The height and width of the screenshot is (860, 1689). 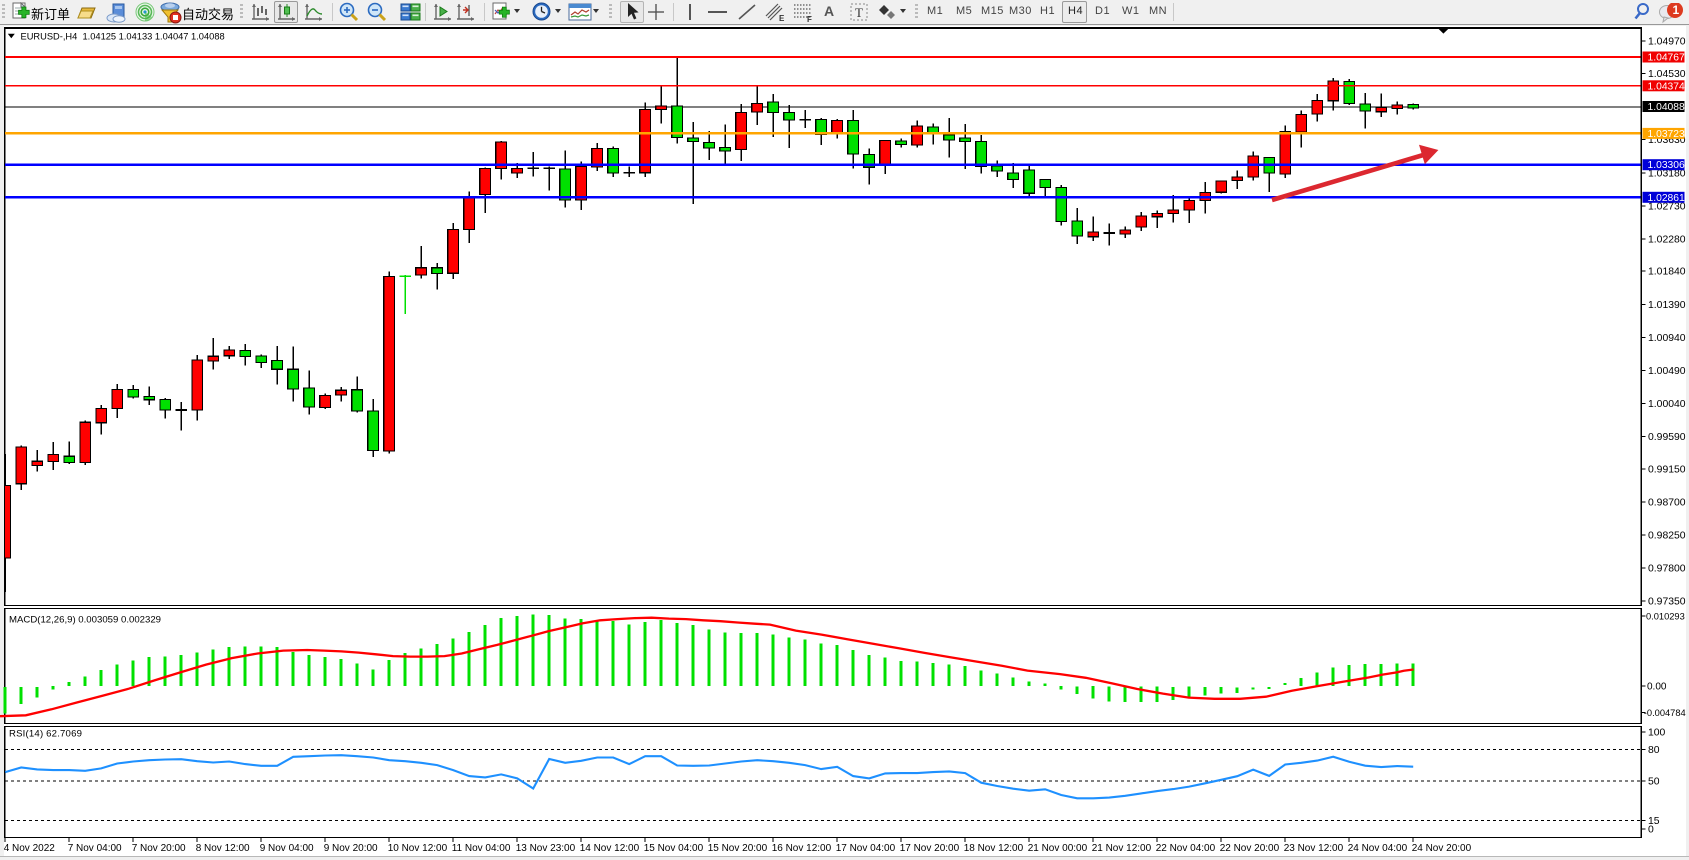 What do you see at coordinates (1442, 848) in the screenshot?
I see `svg-text: 24 Nov 20:00` at bounding box center [1442, 848].